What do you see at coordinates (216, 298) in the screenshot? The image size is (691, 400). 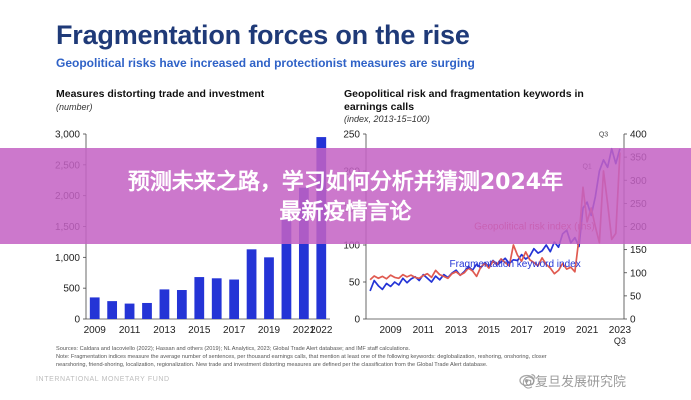 I see `bar-2016` at bounding box center [216, 298].